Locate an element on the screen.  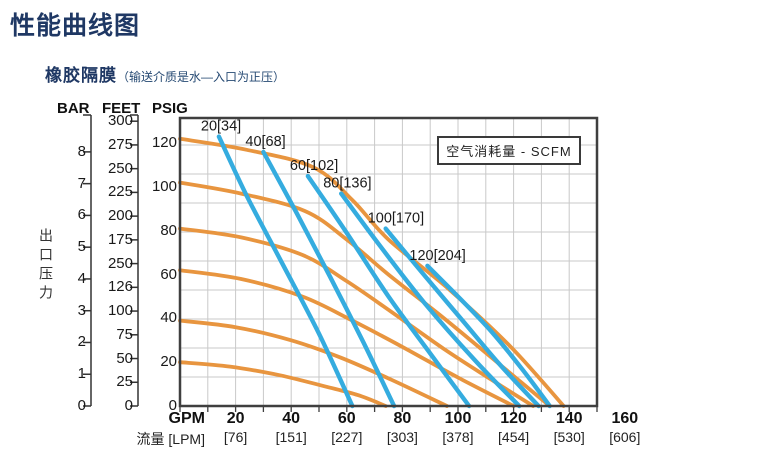
air-curve-label: 20[34] is located at coordinates (221, 127).